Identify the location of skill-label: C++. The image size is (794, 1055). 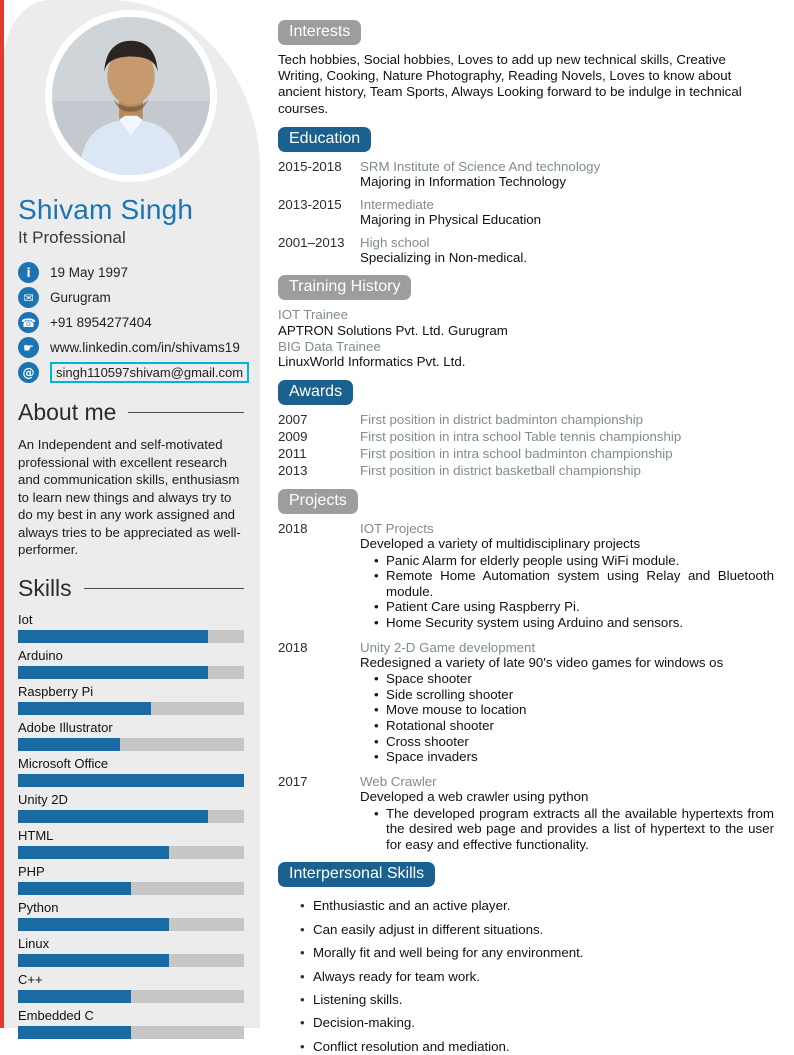
(30, 979).